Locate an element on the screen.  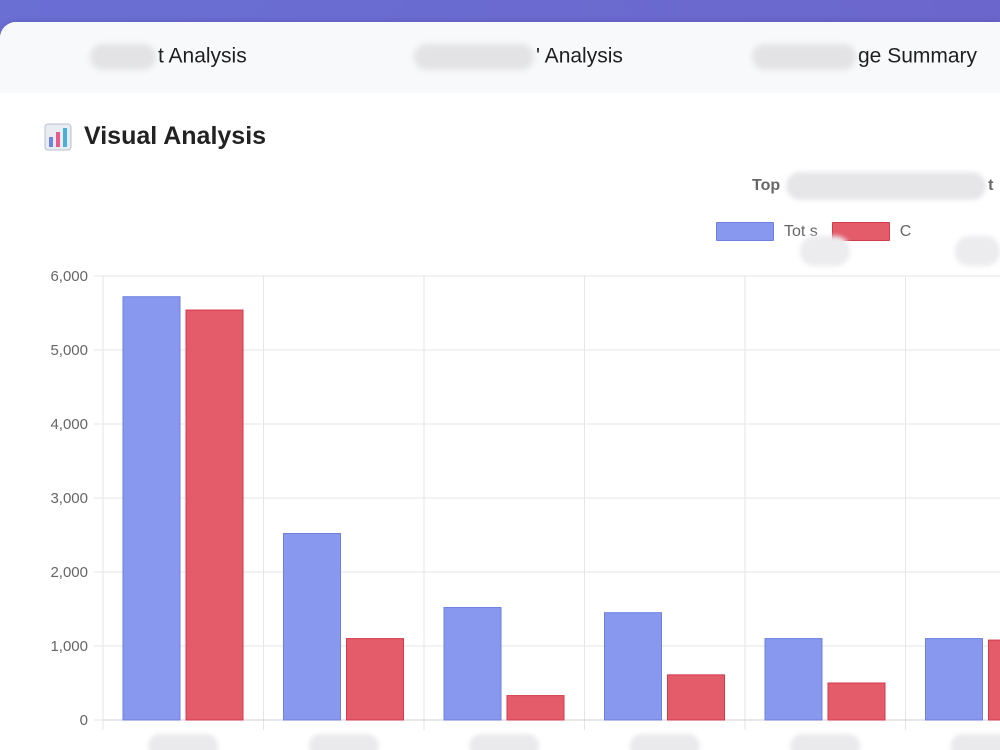
chart-title-text: Top is located at coordinates (766, 185).